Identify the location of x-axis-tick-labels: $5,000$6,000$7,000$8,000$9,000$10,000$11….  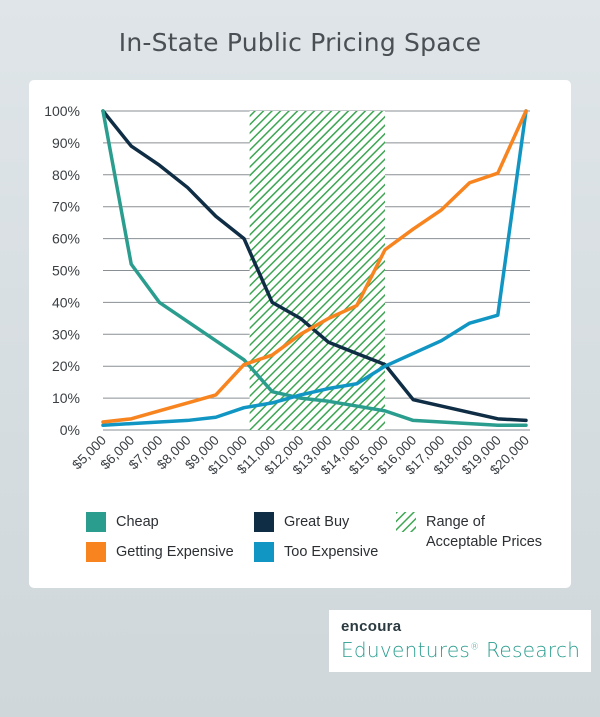
(300, 455).